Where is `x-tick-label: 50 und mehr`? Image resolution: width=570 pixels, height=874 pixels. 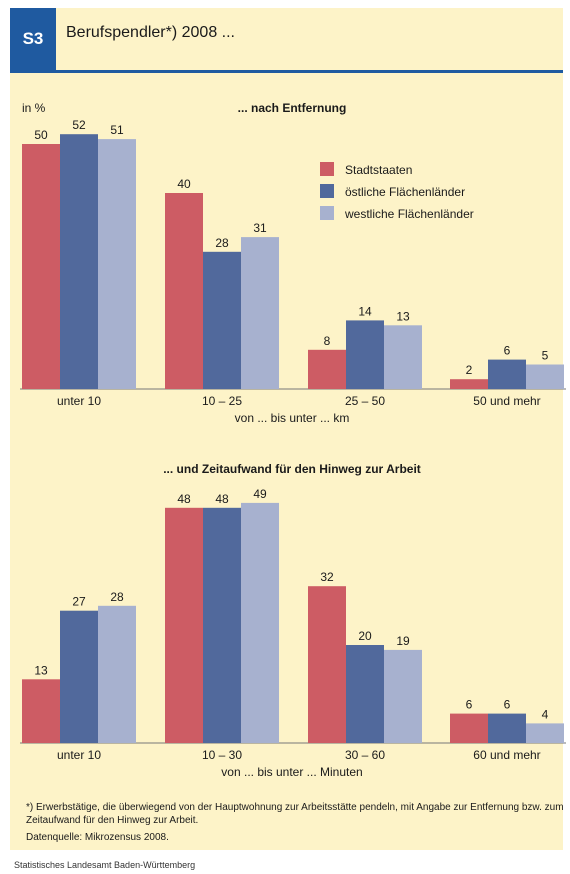 x-tick-label: 50 und mehr is located at coordinates (506, 401).